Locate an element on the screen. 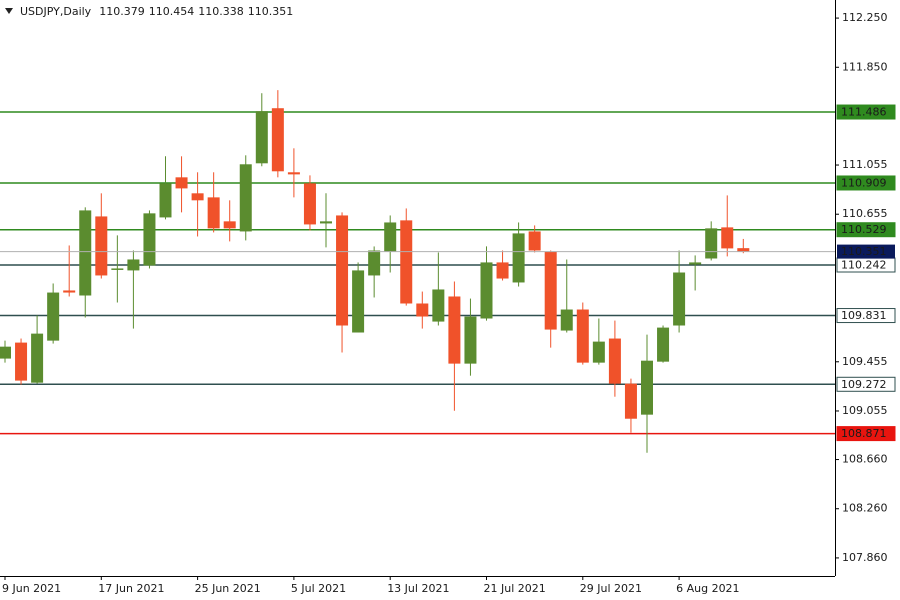 The image size is (900, 600). level-label: 110.529 is located at coordinates (864, 229).